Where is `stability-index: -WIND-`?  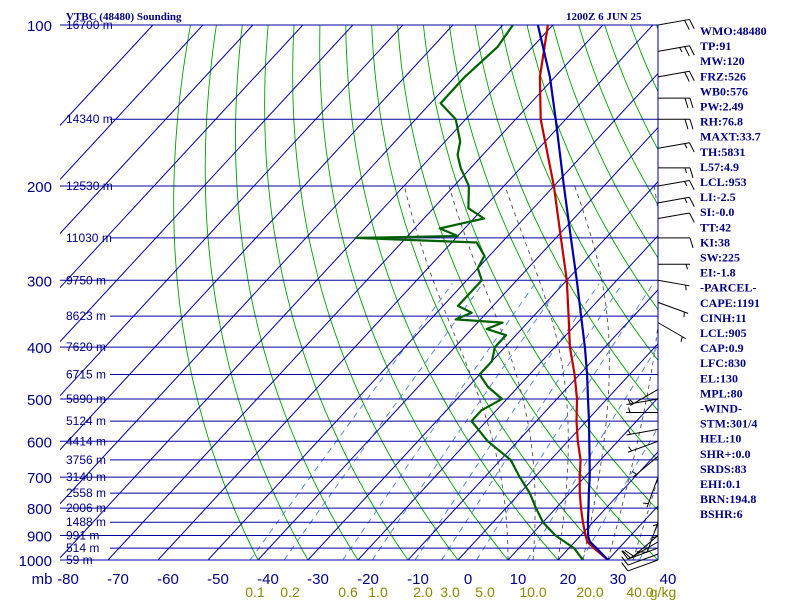 stability-index: -WIND- is located at coordinates (721, 409).